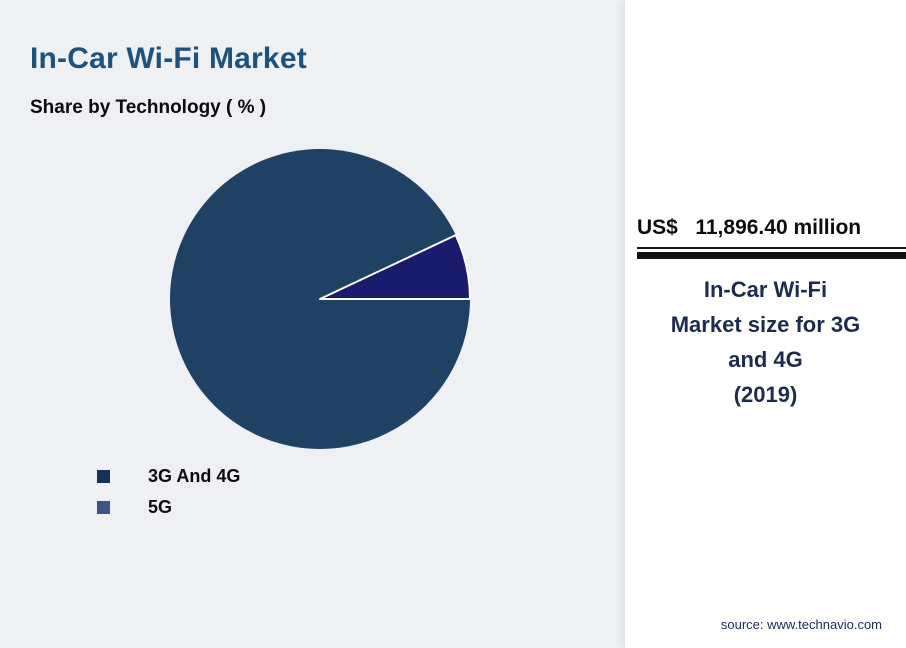 The width and height of the screenshot is (906, 648). I want to click on legend: 3G And 4G 5G, so click(168, 492).